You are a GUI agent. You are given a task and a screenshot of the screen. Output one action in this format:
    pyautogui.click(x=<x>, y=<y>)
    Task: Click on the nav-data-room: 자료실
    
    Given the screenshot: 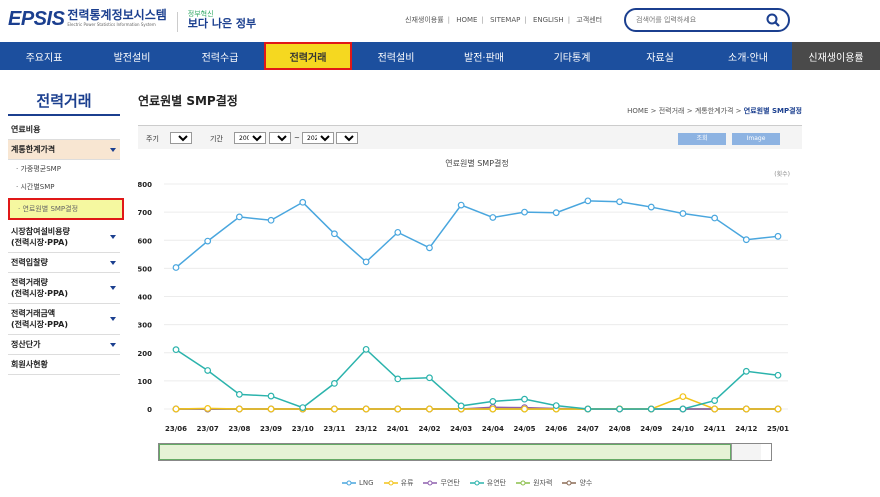 What is the action you would take?
    pyautogui.click(x=660, y=58)
    